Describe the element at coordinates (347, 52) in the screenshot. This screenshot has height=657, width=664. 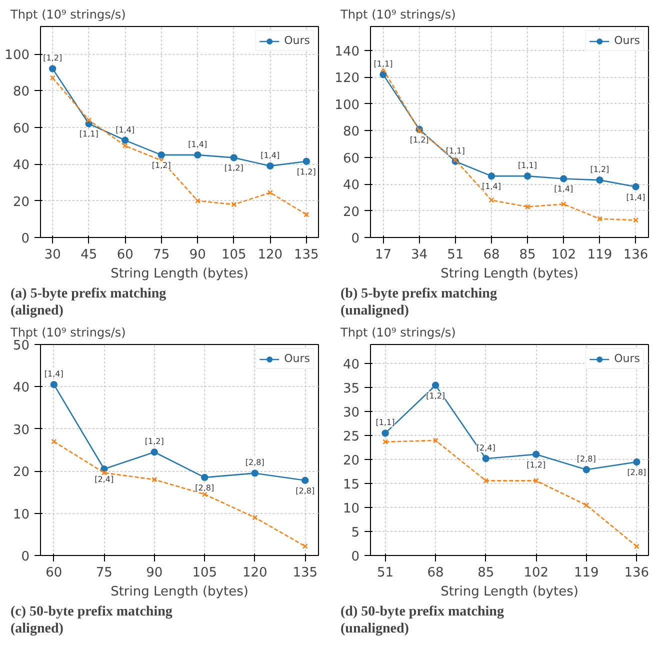
I see `y-tick-label: 140` at that location.